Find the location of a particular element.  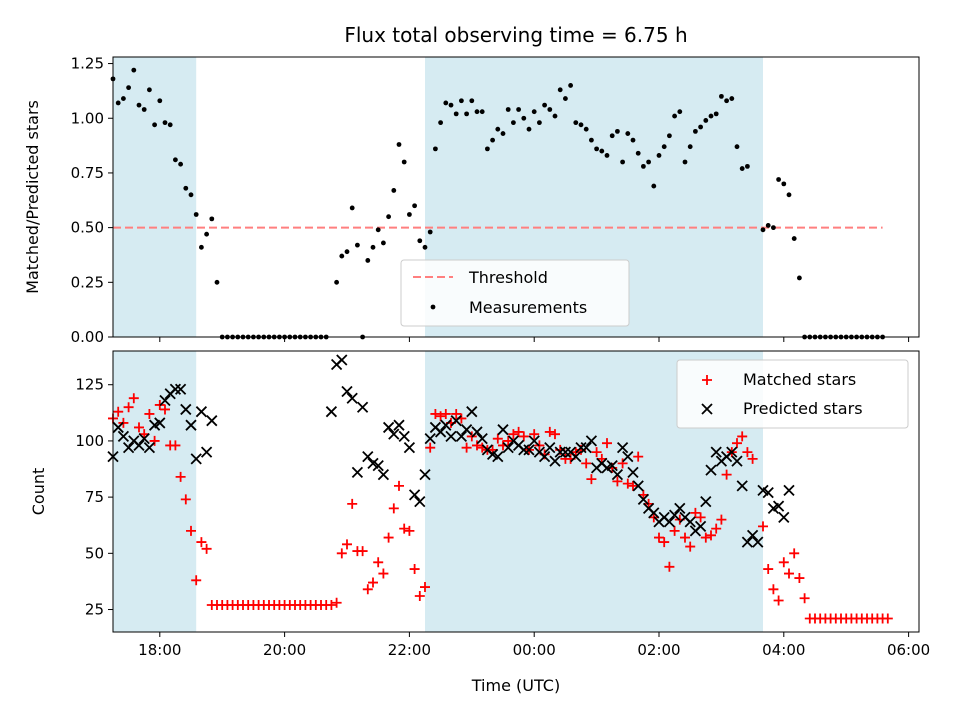

count-ytick-label: 100 is located at coordinates (89, 441).